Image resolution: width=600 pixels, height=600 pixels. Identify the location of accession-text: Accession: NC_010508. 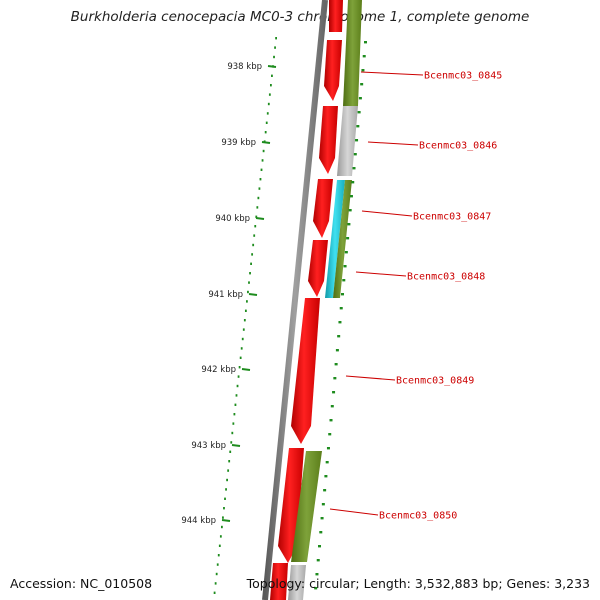
(81, 583).